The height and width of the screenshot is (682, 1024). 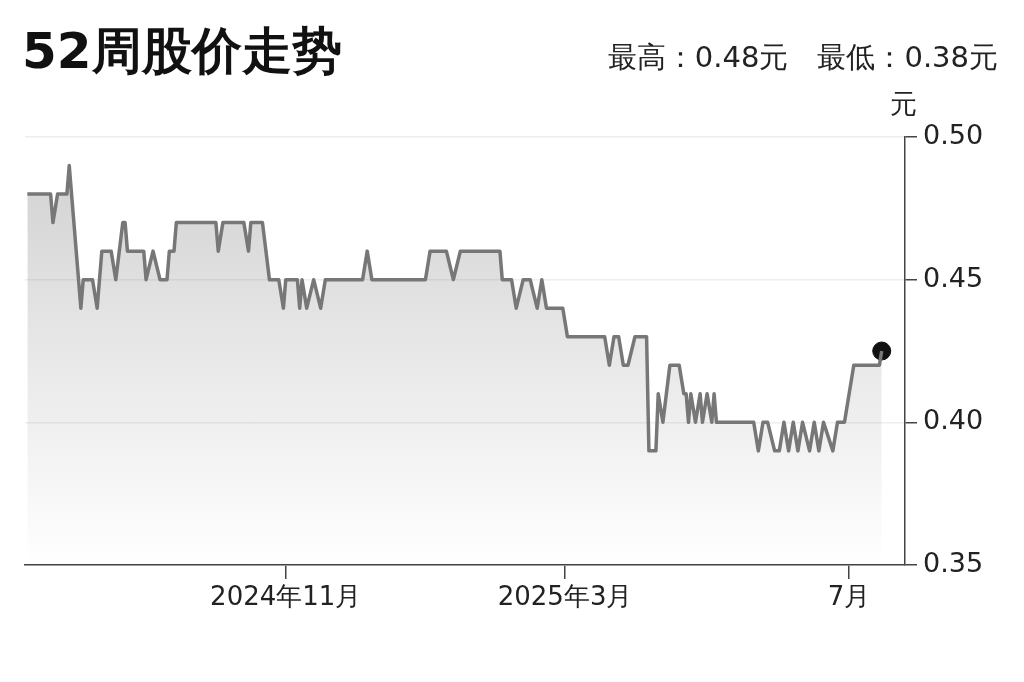 What do you see at coordinates (286, 596) in the screenshot?
I see `x-tick-label: 2024年11月` at bounding box center [286, 596].